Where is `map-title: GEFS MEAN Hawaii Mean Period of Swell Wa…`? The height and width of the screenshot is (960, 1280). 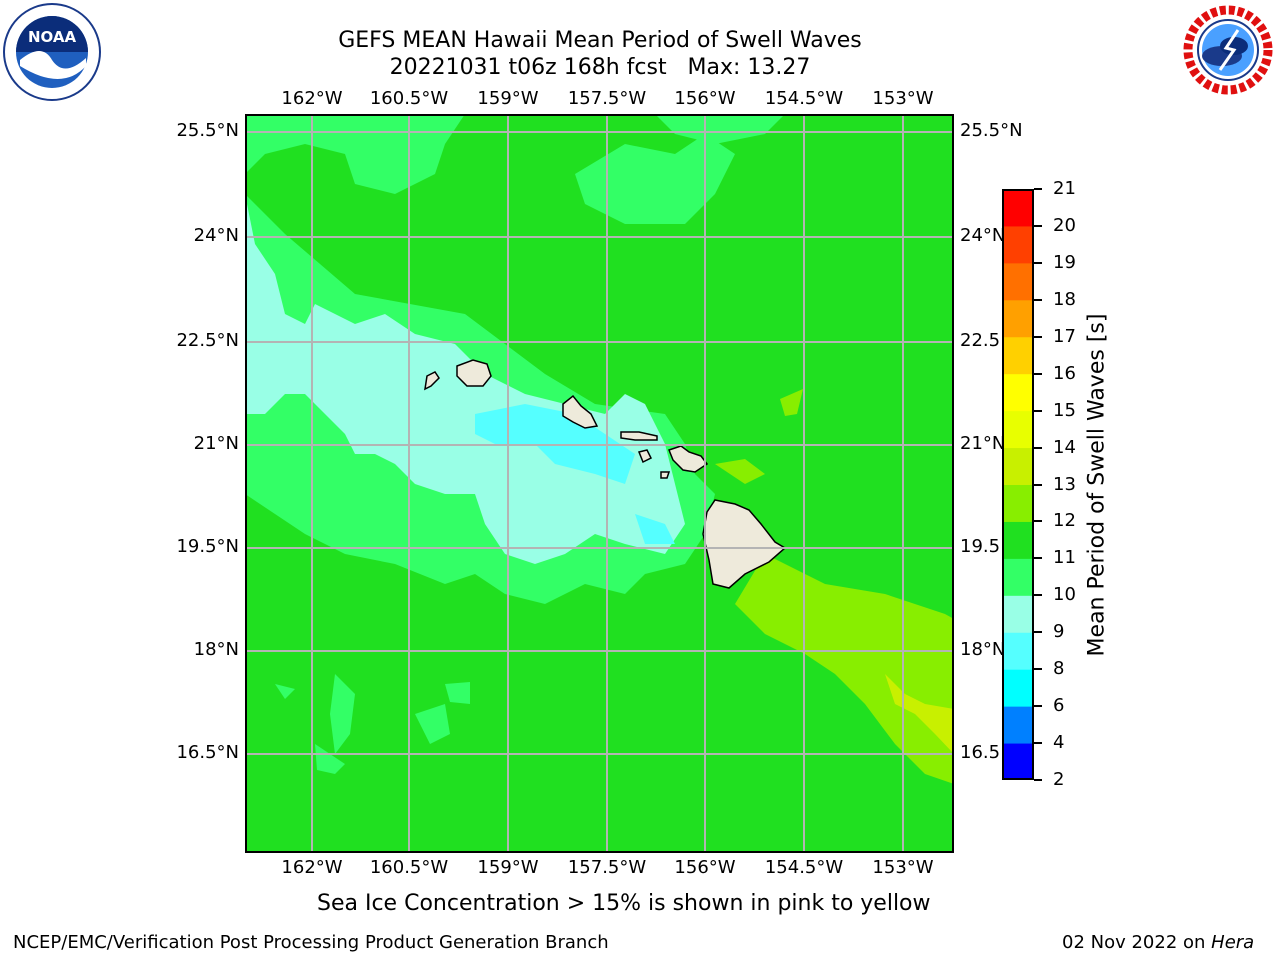
map-title: GEFS MEAN Hawaii Mean Period of Swell Wa… is located at coordinates (600, 40).